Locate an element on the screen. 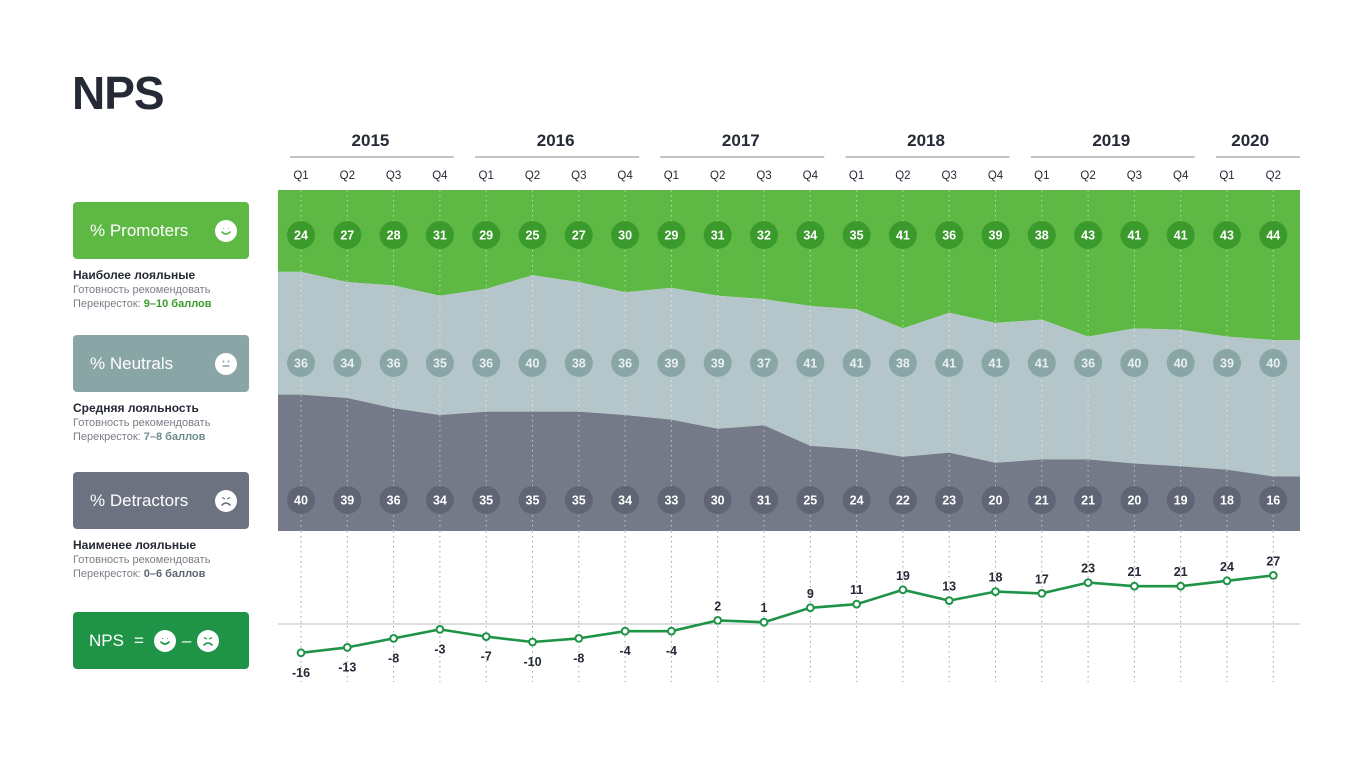 The height and width of the screenshot is (781, 1372). value-label: 37 is located at coordinates (764, 364).